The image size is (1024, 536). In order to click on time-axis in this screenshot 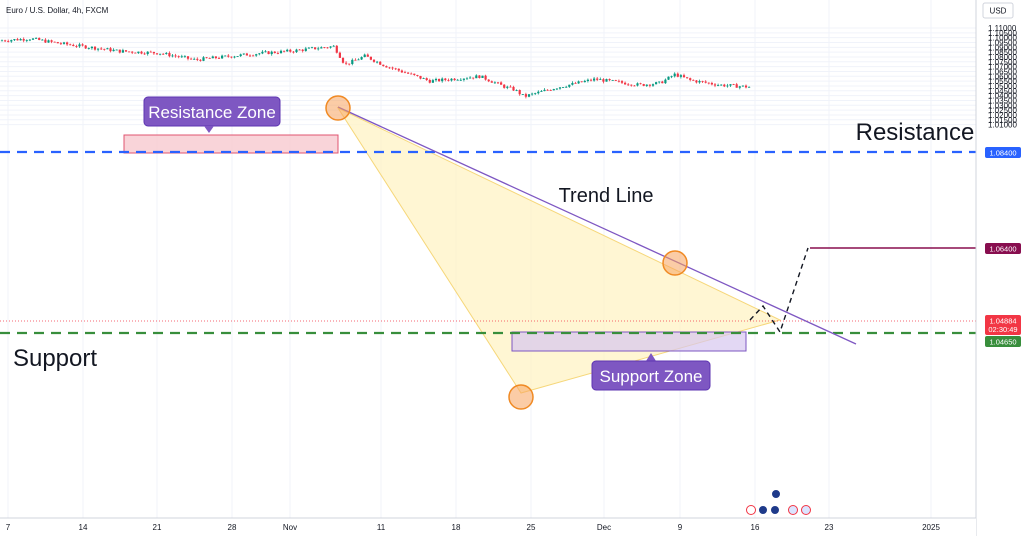, I will do `click(488, 527)`.